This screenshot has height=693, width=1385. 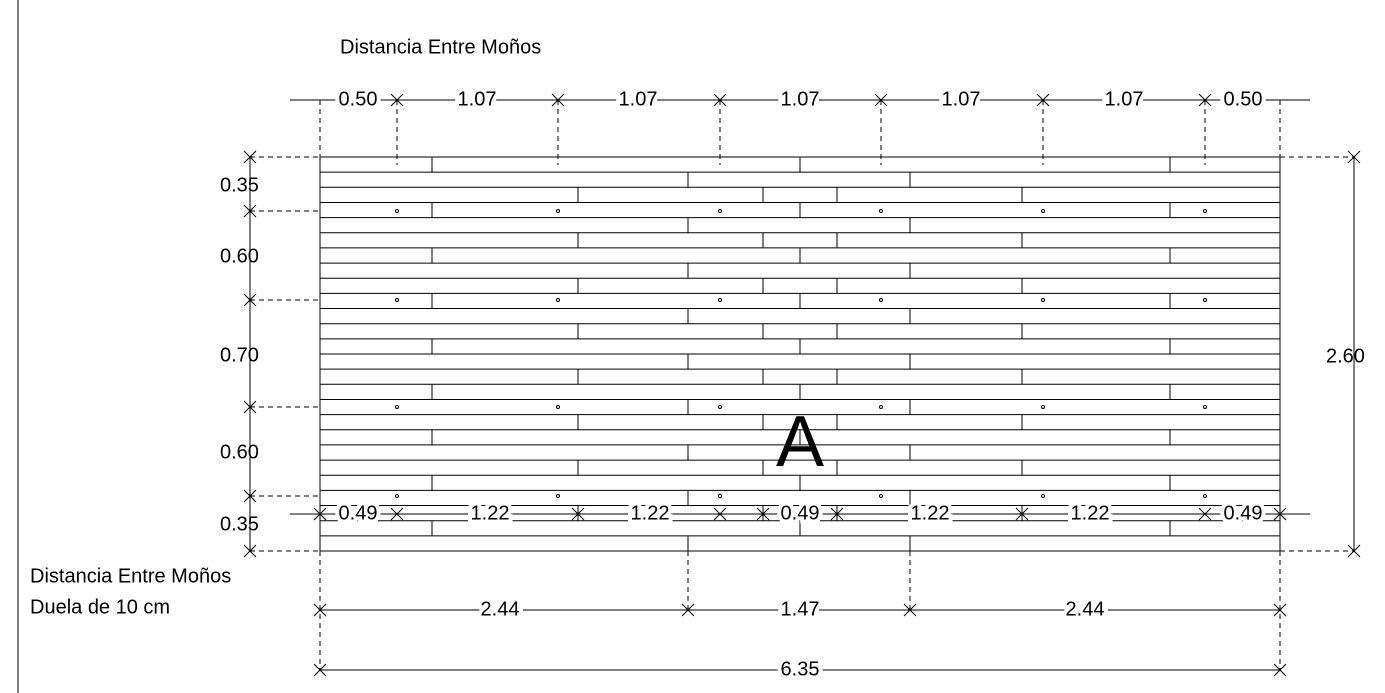 I want to click on dim-label: 2.60, so click(x=1345, y=356).